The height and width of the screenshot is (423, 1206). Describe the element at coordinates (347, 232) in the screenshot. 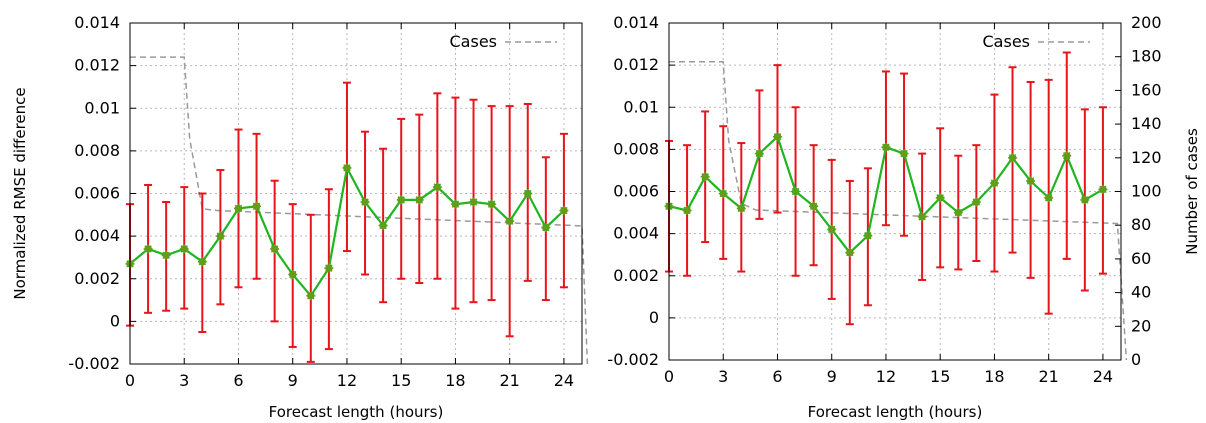

I see `rmse-markers` at that location.